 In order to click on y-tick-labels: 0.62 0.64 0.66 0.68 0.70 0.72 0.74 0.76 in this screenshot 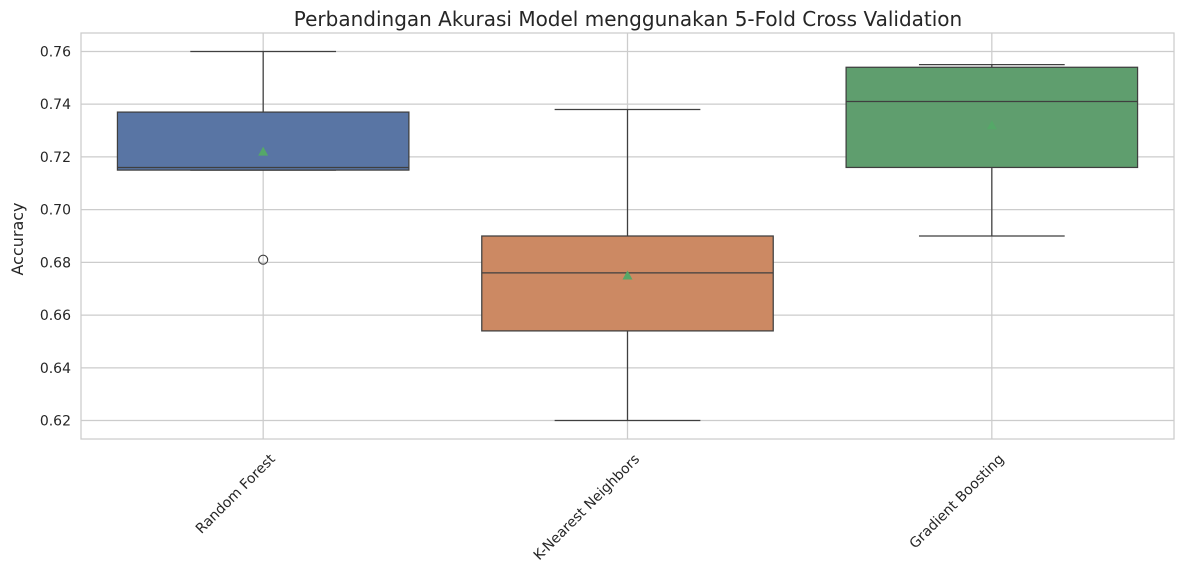, I will do `click(55, 236)`.